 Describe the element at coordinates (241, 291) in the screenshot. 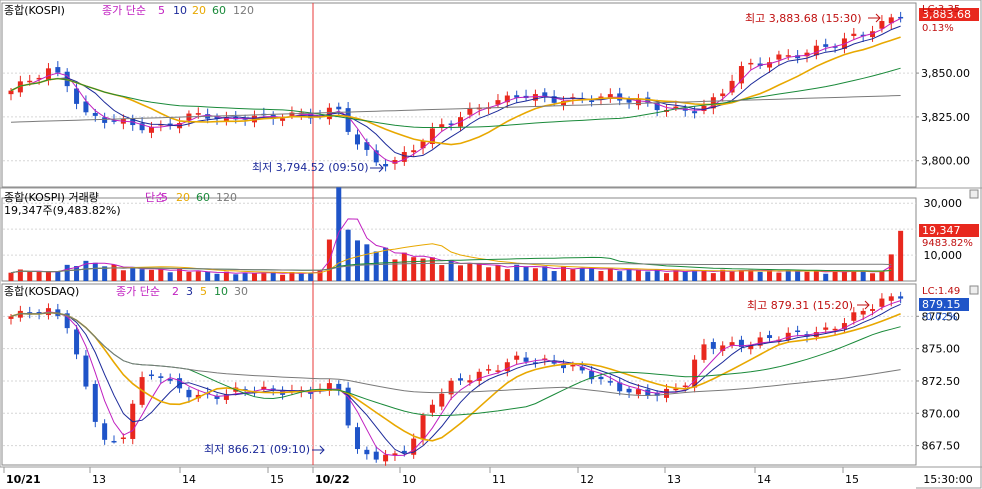

I see `kosdaq-ma-period-30: 30` at that location.